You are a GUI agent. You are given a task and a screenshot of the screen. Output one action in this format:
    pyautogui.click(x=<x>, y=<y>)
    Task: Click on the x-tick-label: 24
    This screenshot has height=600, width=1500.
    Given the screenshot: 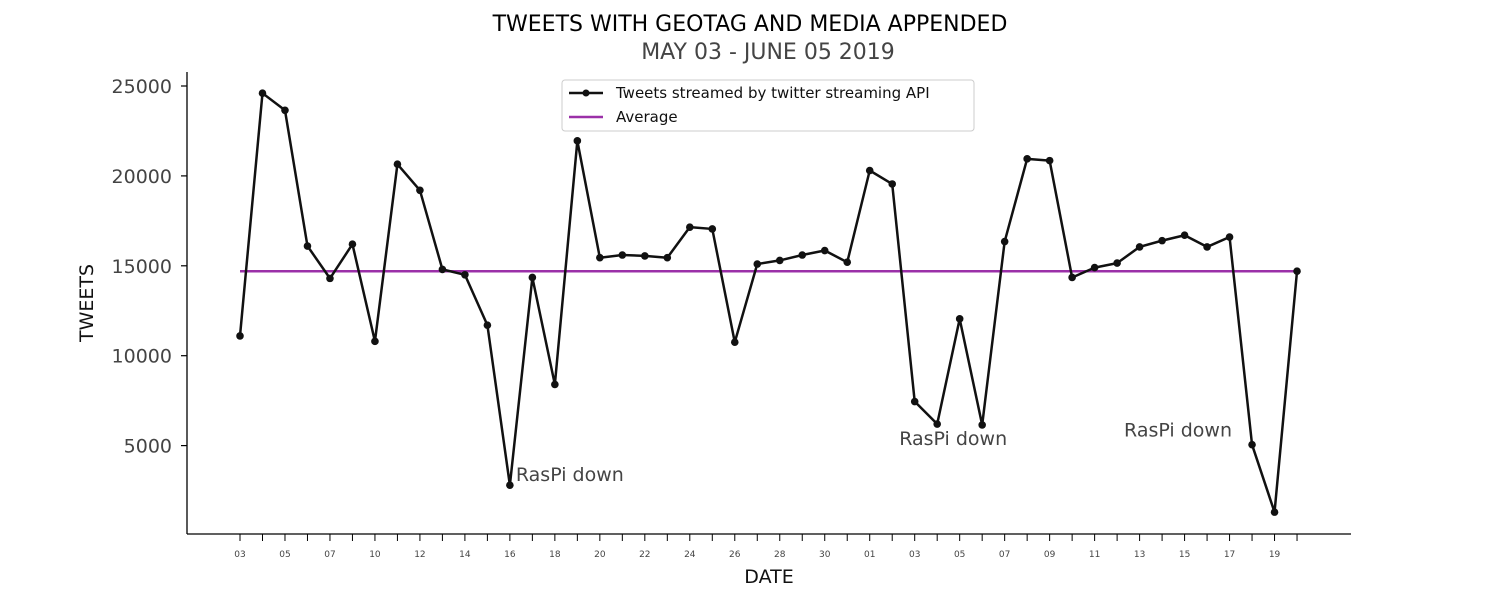 What is the action you would take?
    pyautogui.click(x=690, y=555)
    